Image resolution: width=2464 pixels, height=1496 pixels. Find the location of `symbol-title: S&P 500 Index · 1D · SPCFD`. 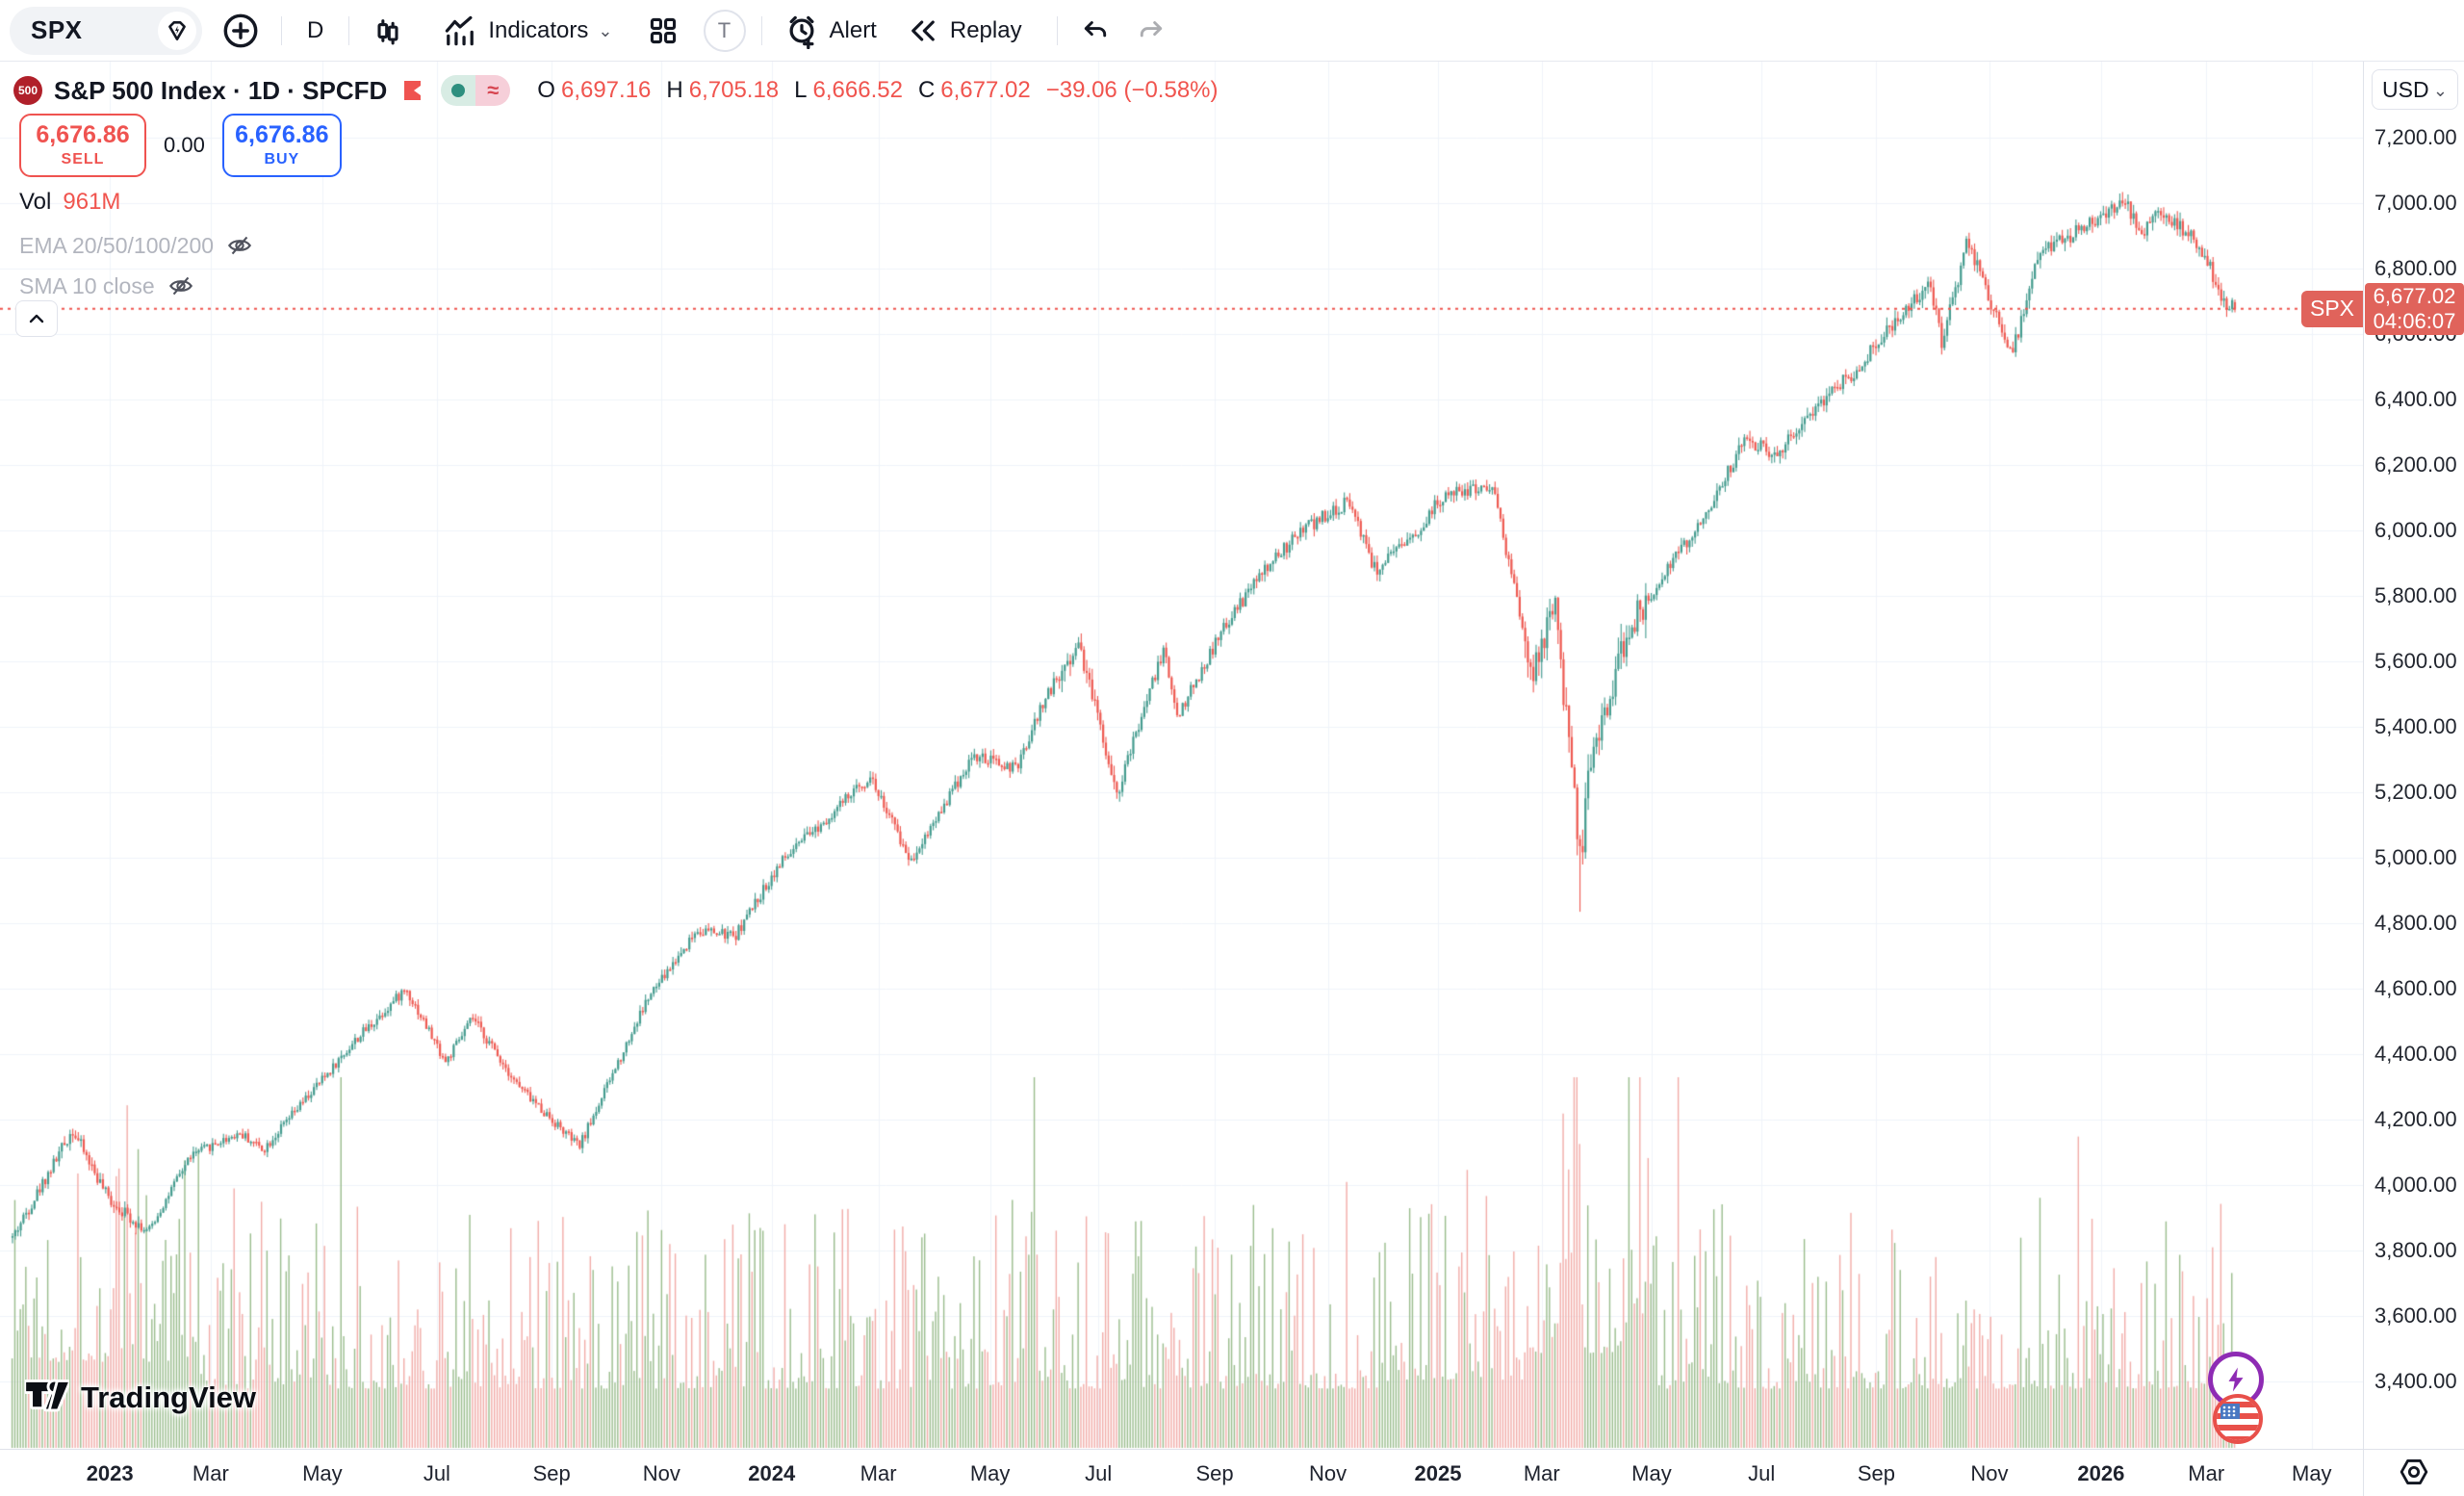

symbol-title: S&P 500 Index · 1D · SPCFD is located at coordinates (221, 90).